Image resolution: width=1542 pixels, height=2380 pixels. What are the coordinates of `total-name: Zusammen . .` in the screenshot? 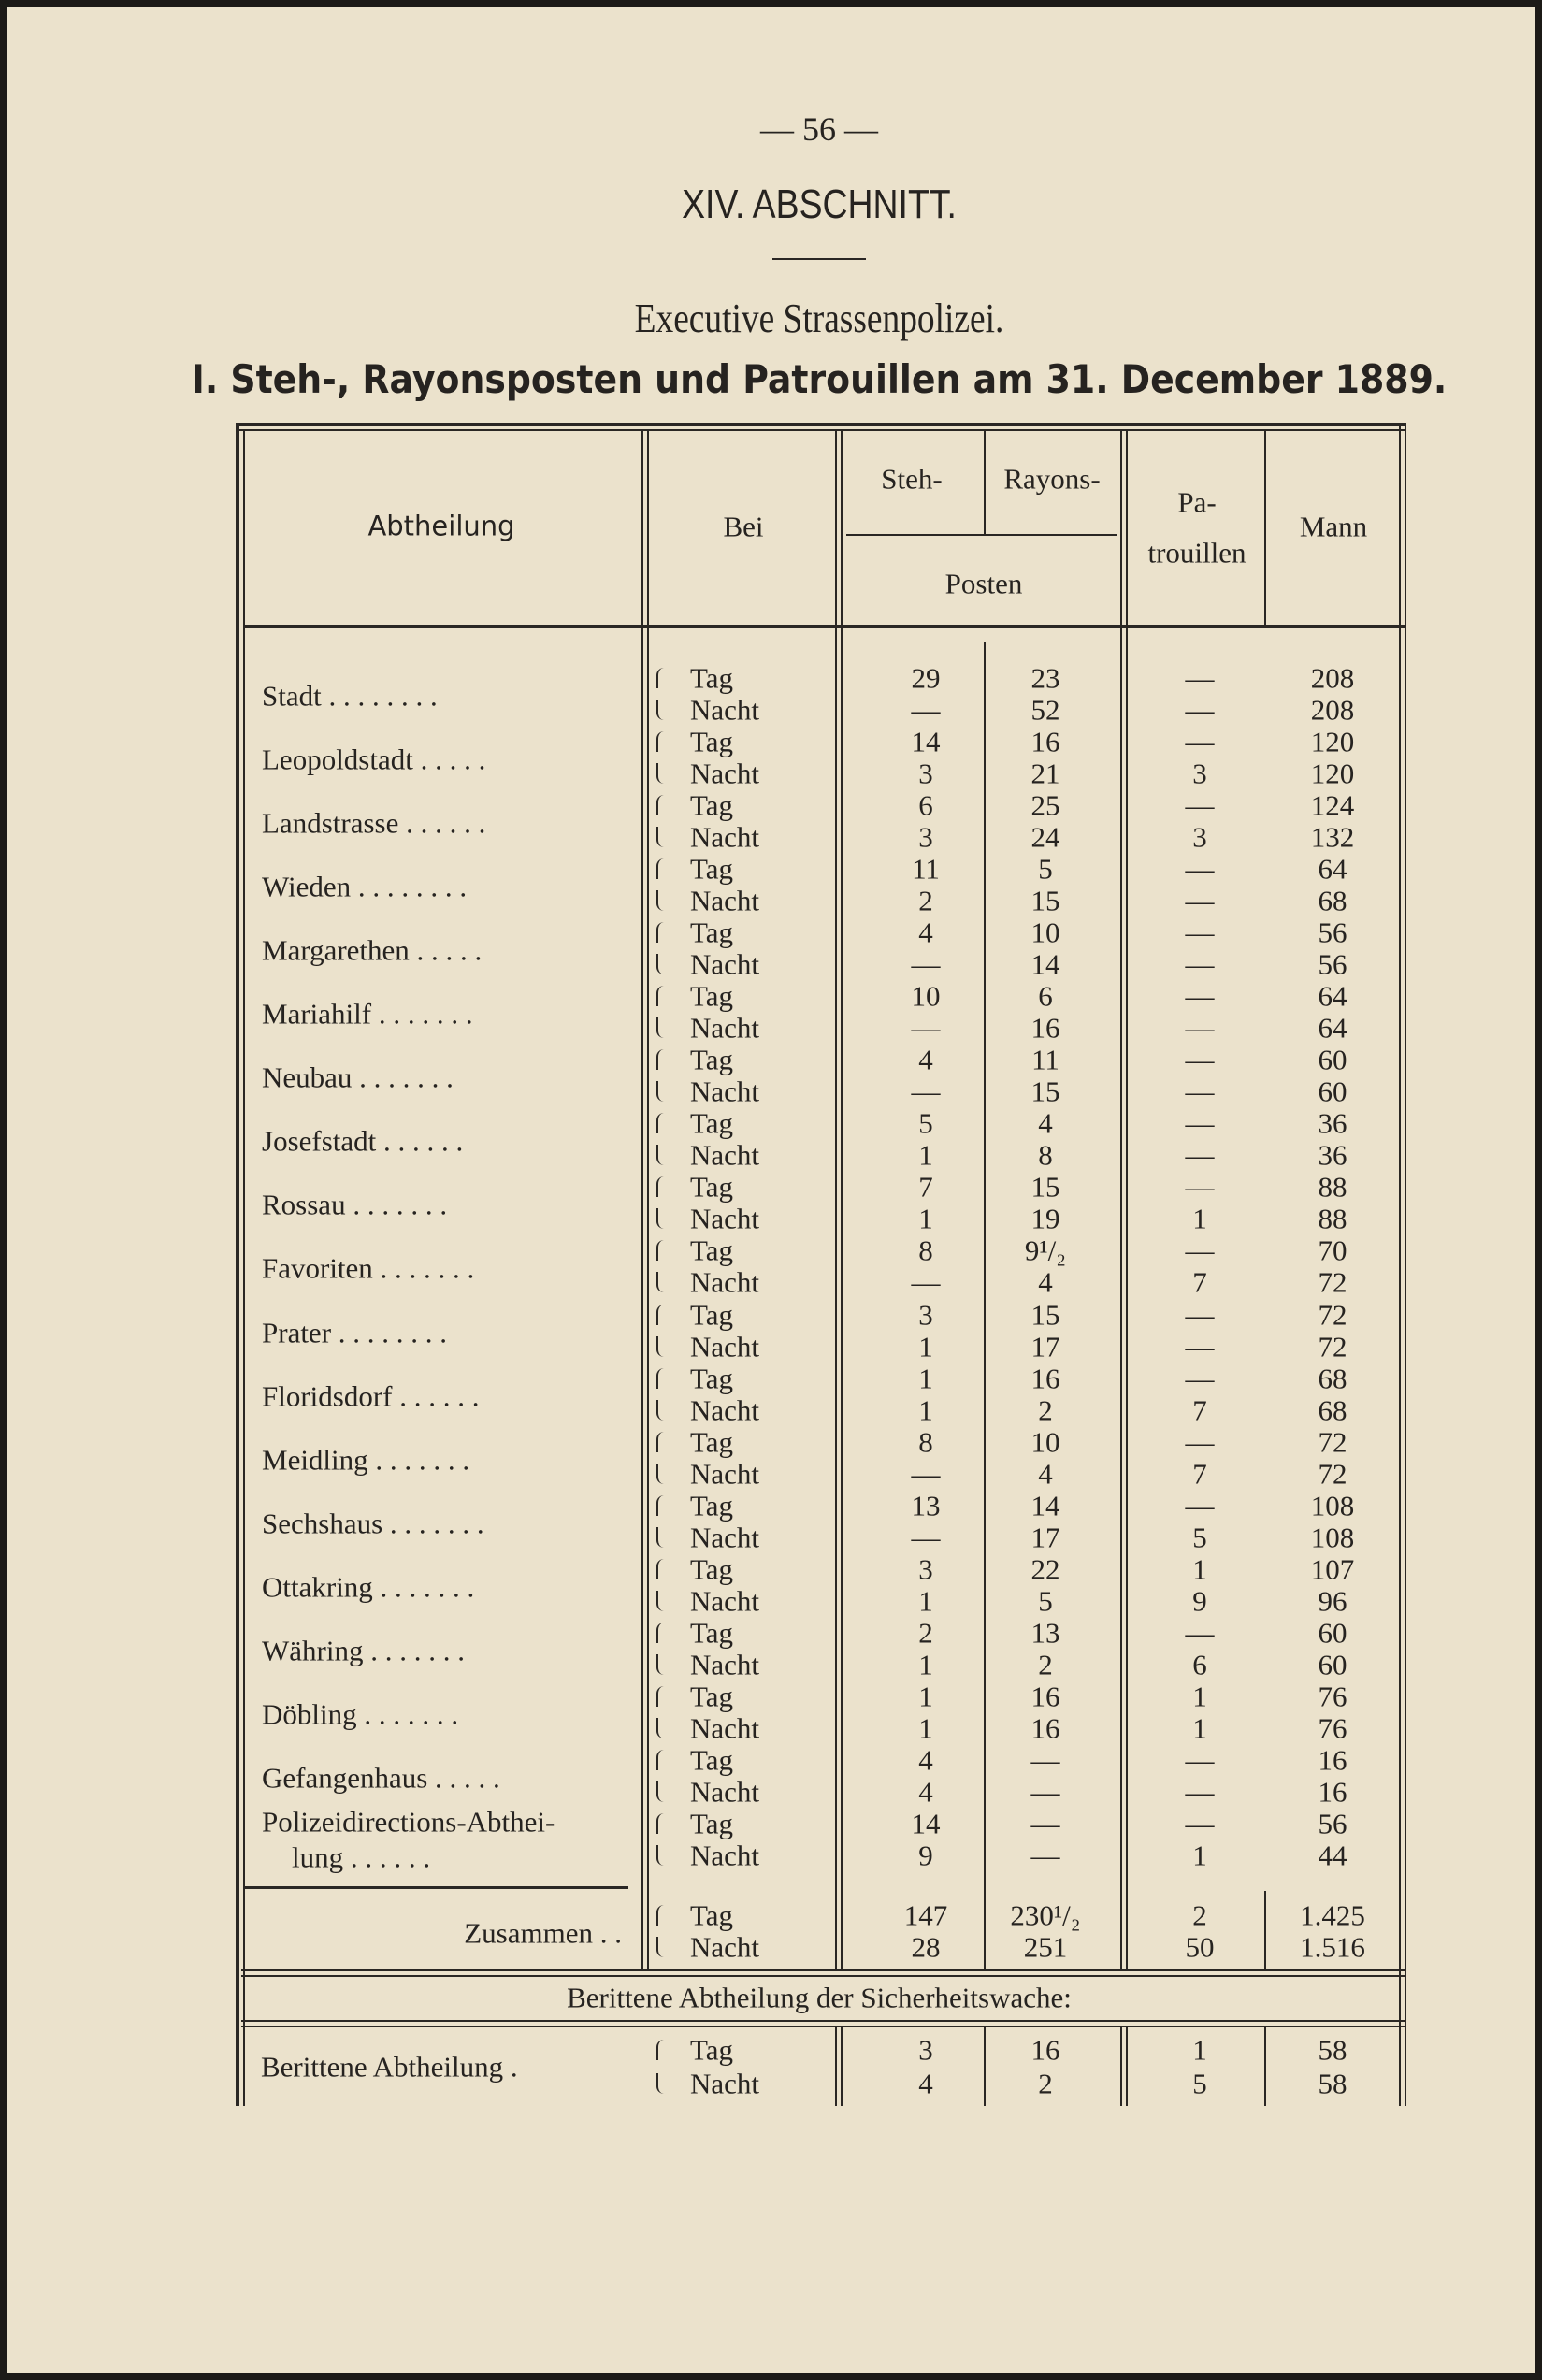 It's located at (543, 1933).